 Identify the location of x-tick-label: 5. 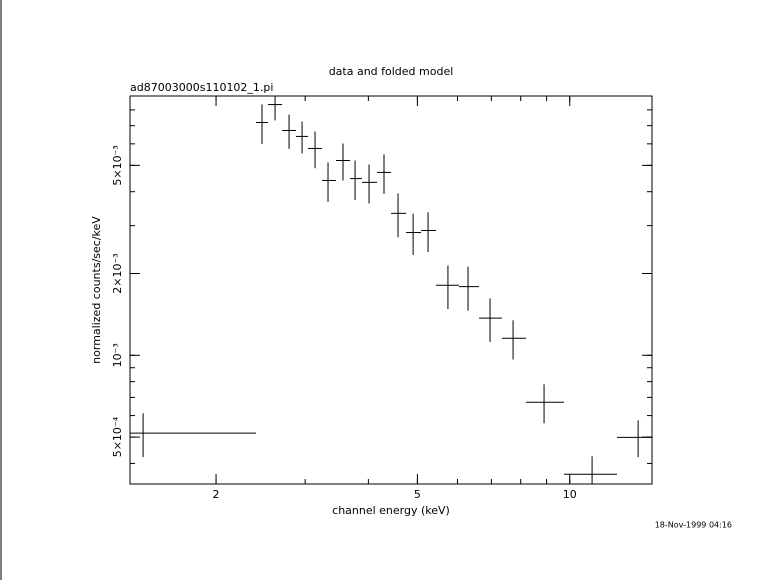
(417, 494).